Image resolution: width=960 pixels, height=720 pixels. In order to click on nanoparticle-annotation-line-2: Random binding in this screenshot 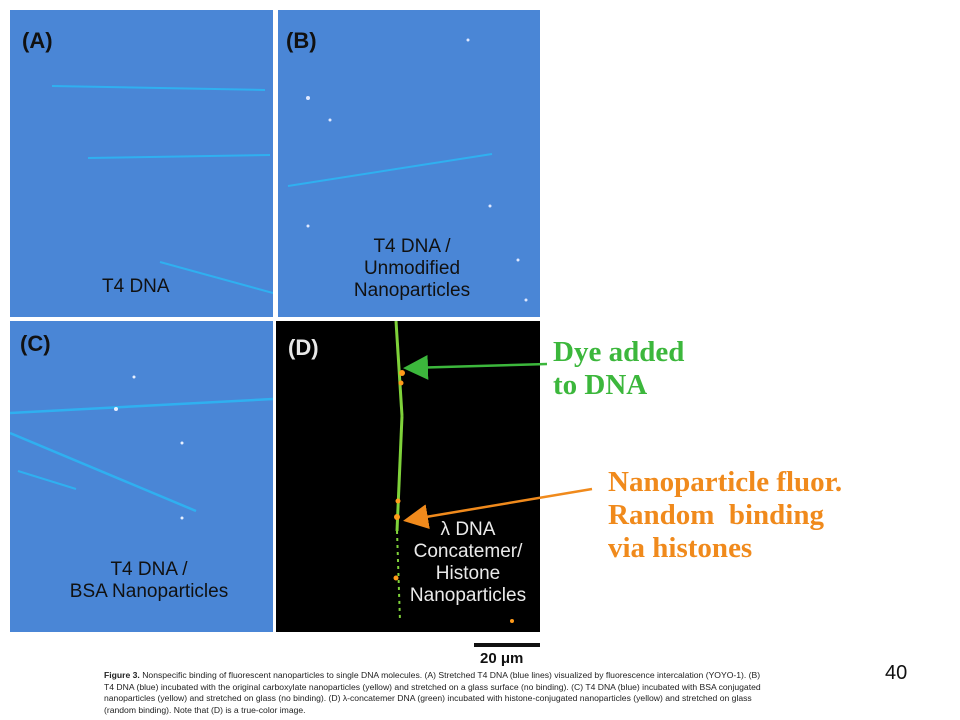, I will do `click(716, 515)`.